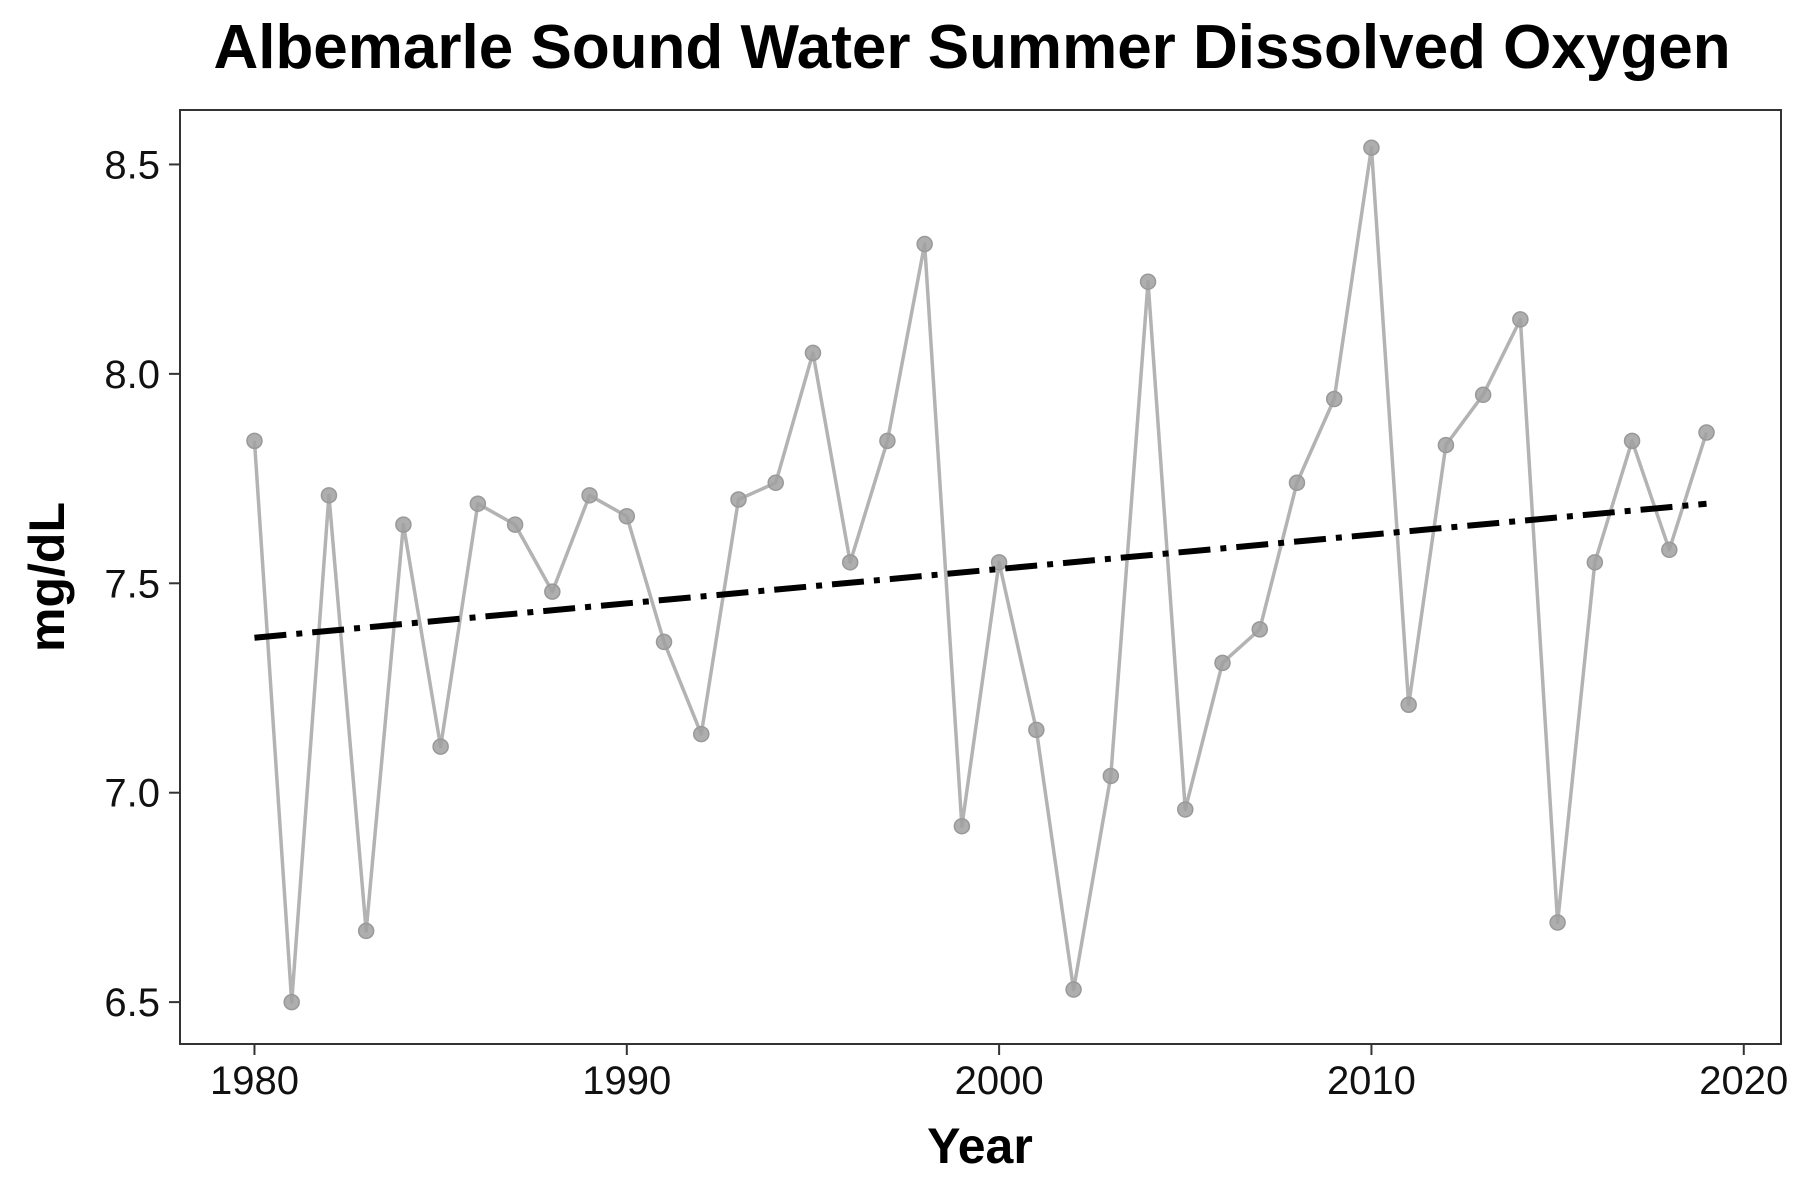 Image resolution: width=1800 pixels, height=1200 pixels. I want to click on y-axis-ticks: 6.5 7.0 7.5 8.0 8.5, so click(142, 584).